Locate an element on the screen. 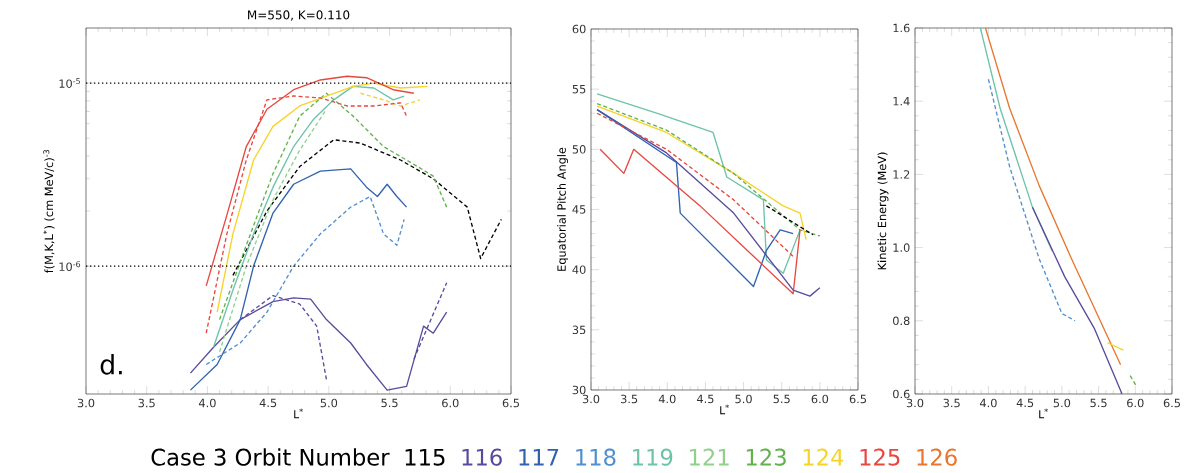 The height and width of the screenshot is (473, 1196). y-axis-title: Kinetic Energy (MeV) is located at coordinates (883, 211).